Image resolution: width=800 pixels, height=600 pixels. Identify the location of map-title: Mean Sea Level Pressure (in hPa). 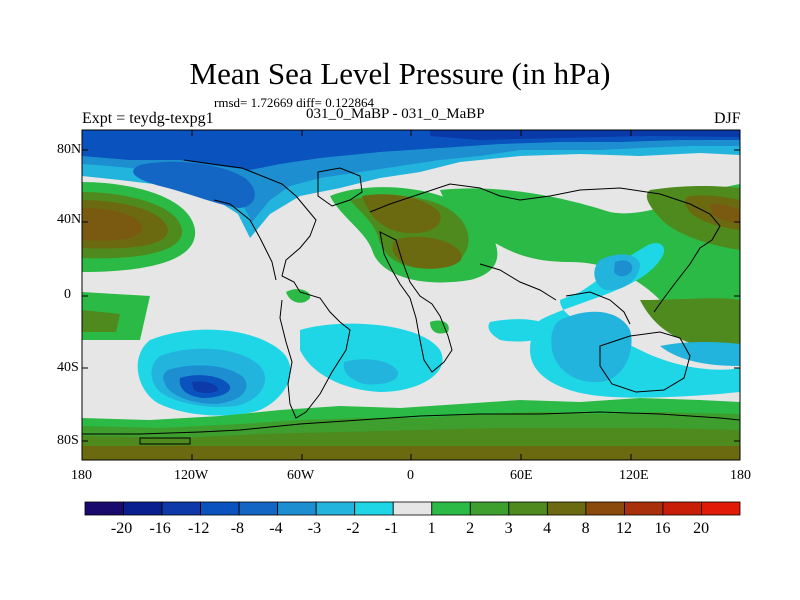
(400, 73).